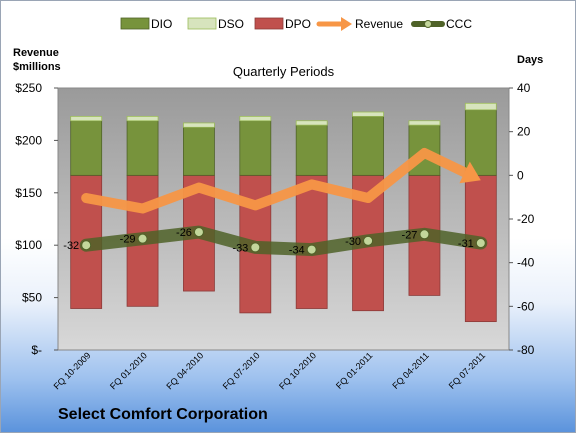  I want to click on category-label: FQ 07-2010, so click(241, 370).